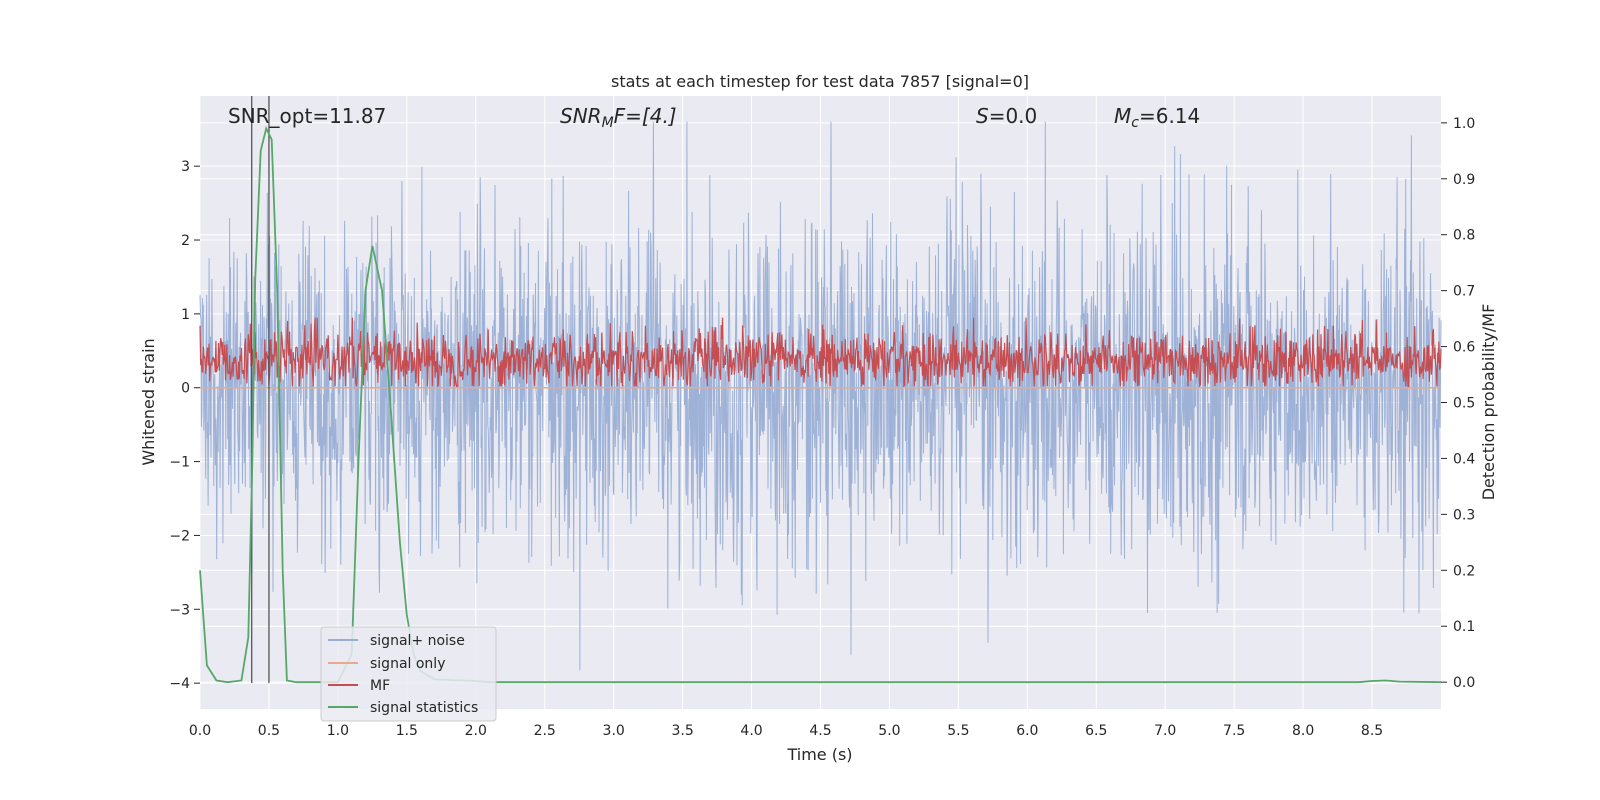 The image size is (1600, 800). I want to click on y-right-tick-label: 0.3, so click(1464, 515).